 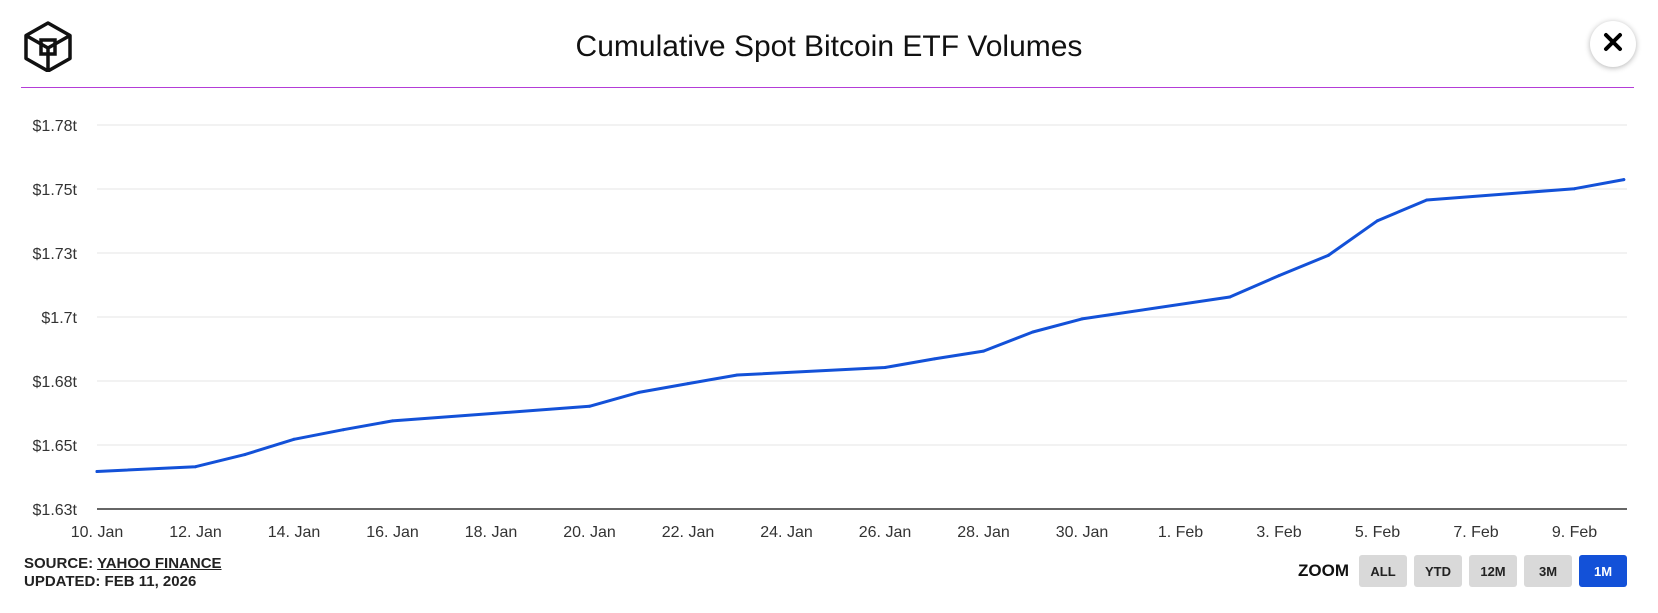 I want to click on x-tick-label: 18. Jan, so click(x=491, y=532).